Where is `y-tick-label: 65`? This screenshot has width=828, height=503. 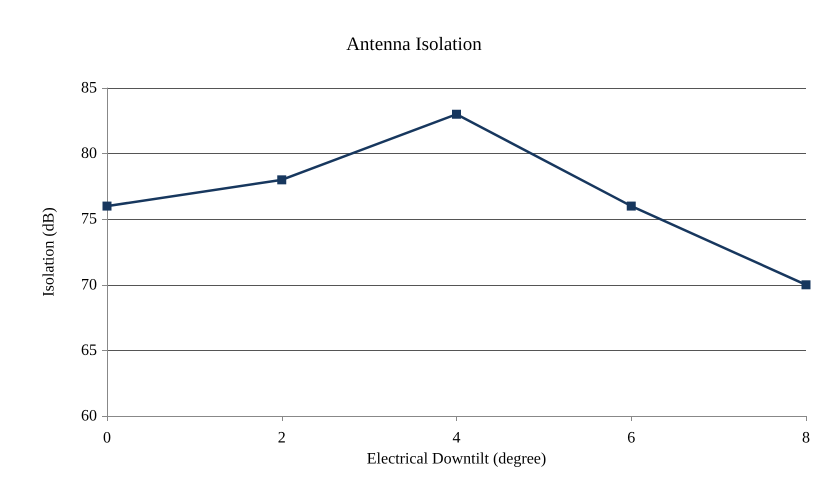 y-tick-label: 65 is located at coordinates (89, 350).